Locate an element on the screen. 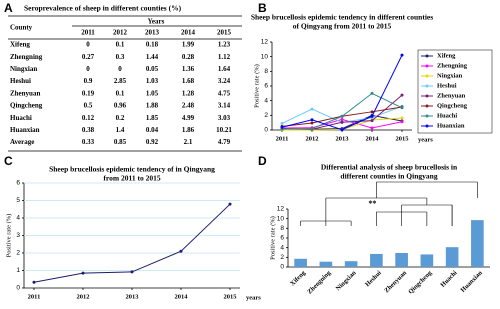 The image size is (500, 309). table-cell: 4.75 is located at coordinates (224, 93).